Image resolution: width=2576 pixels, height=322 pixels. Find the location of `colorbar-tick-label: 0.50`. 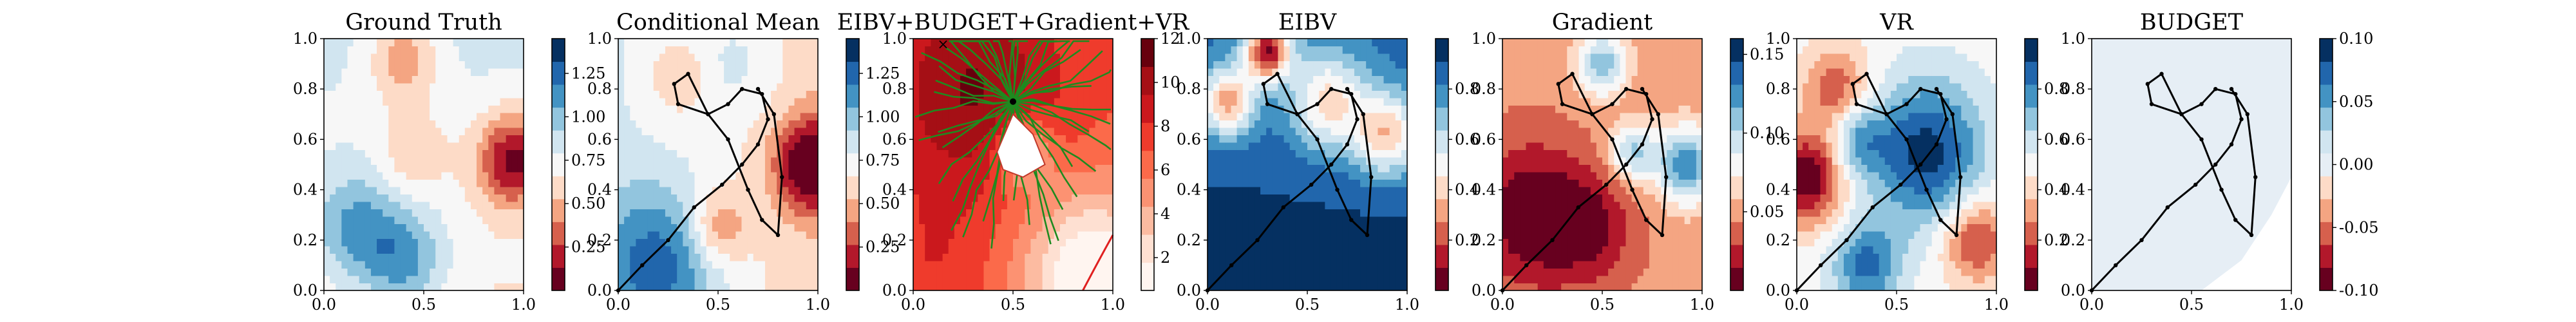

colorbar-tick-label: 0.50 is located at coordinates (588, 203).